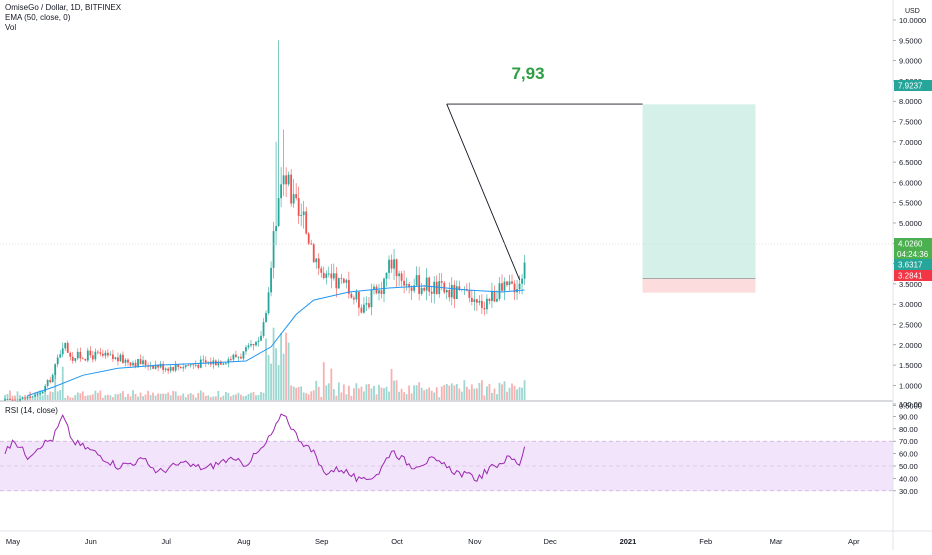 This screenshot has height=555, width=932. What do you see at coordinates (699, 285) in the screenshot?
I see `stop-zone` at bounding box center [699, 285].